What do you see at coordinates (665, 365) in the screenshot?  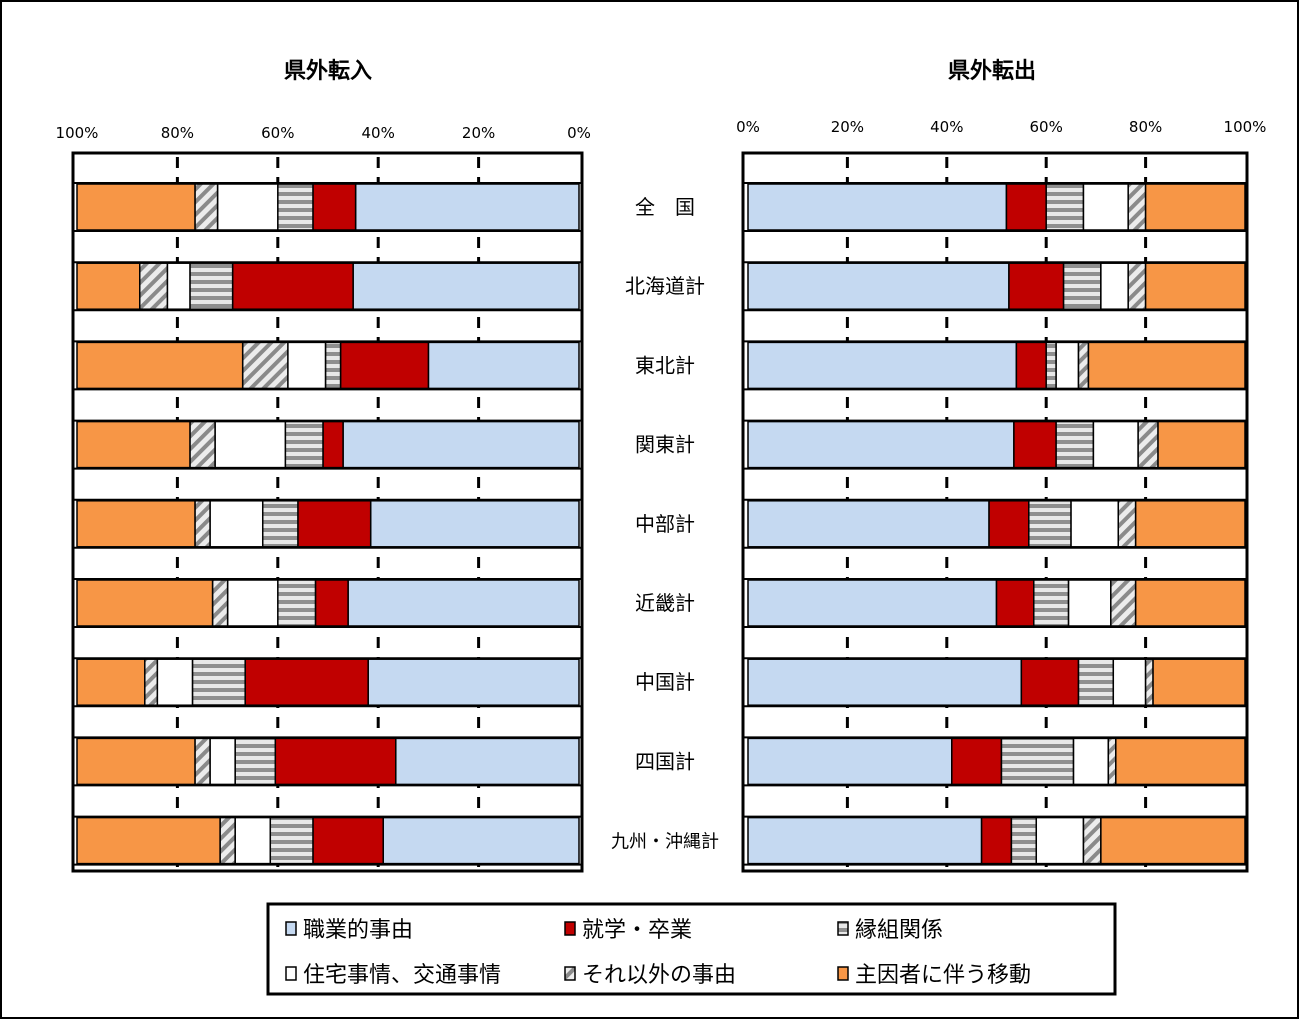 I see `category-label: 東北計` at bounding box center [665, 365].